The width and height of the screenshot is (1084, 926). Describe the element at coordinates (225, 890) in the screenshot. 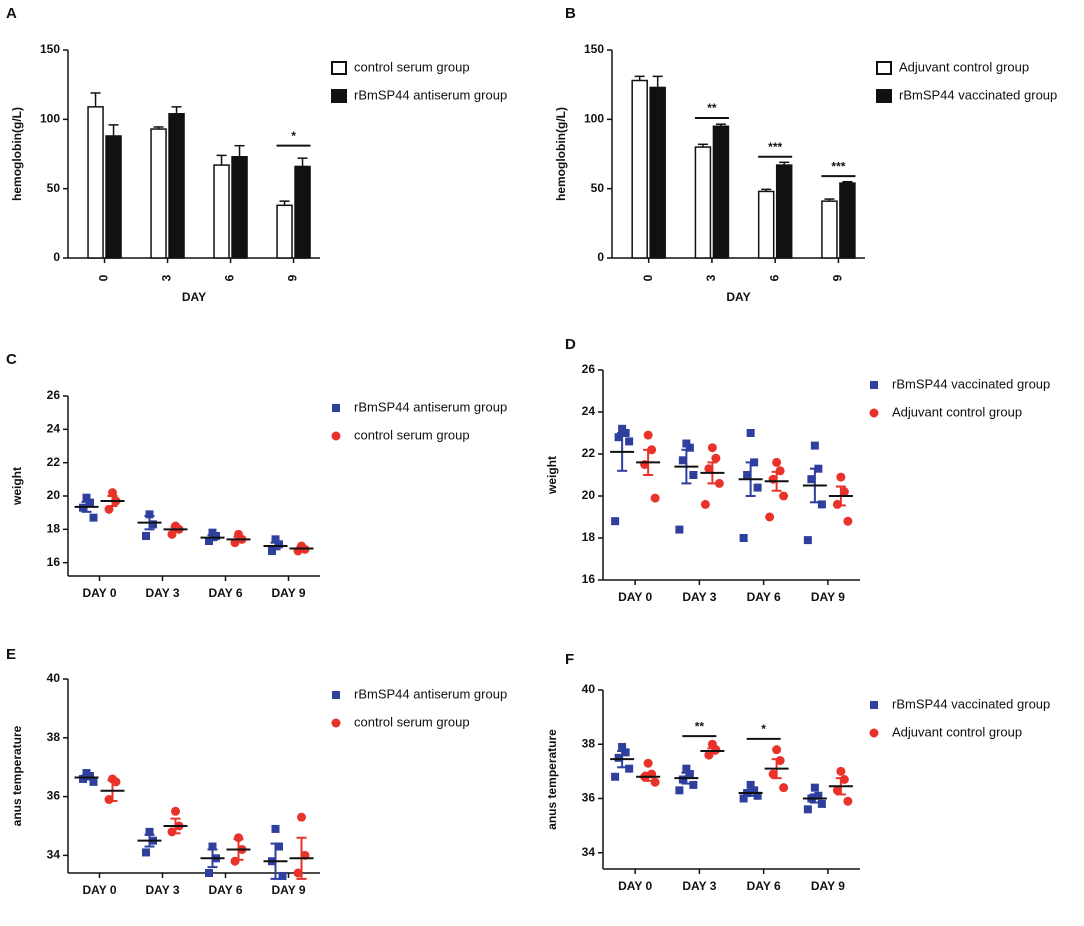

I see `x-tick-label: DAY 6` at that location.